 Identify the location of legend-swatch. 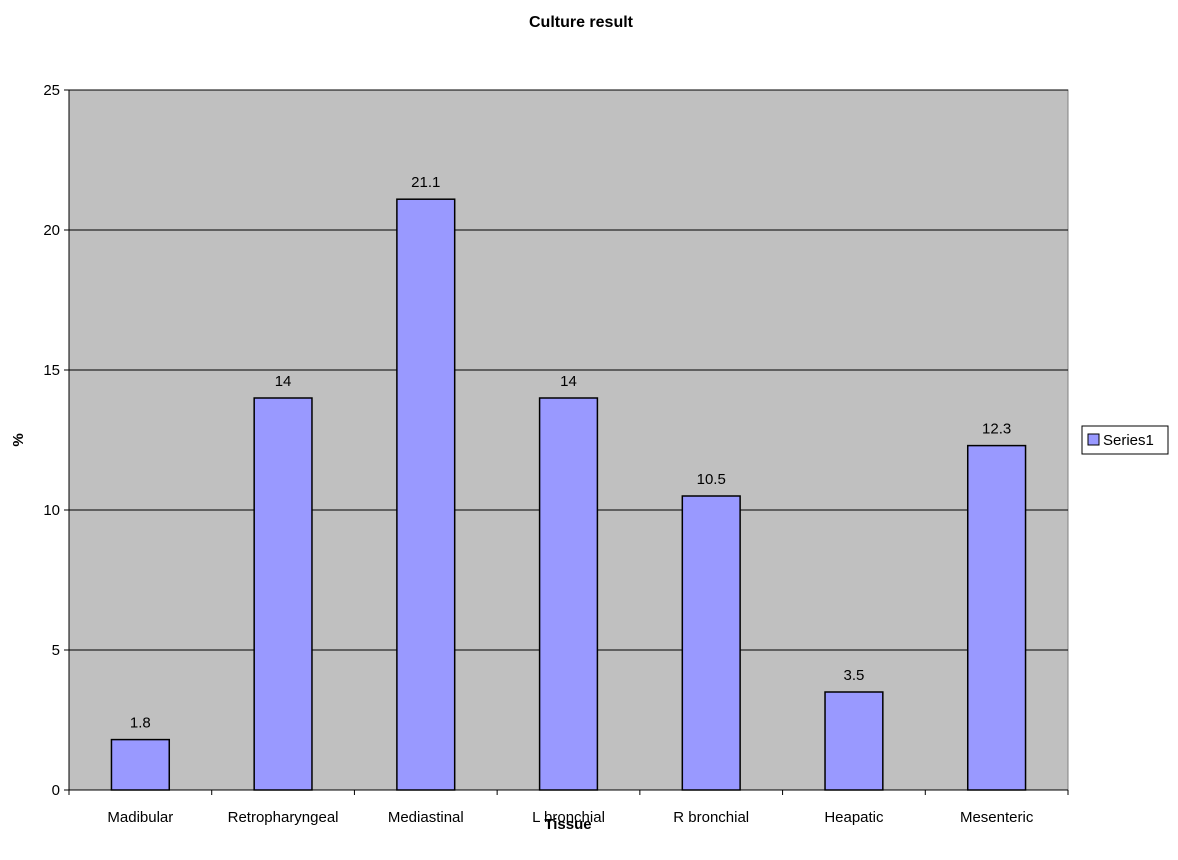
(1093, 439).